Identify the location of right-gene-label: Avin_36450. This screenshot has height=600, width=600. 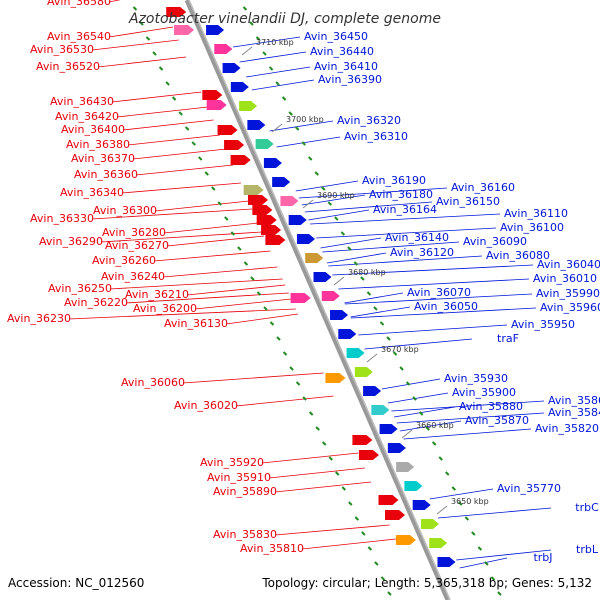
(336, 36).